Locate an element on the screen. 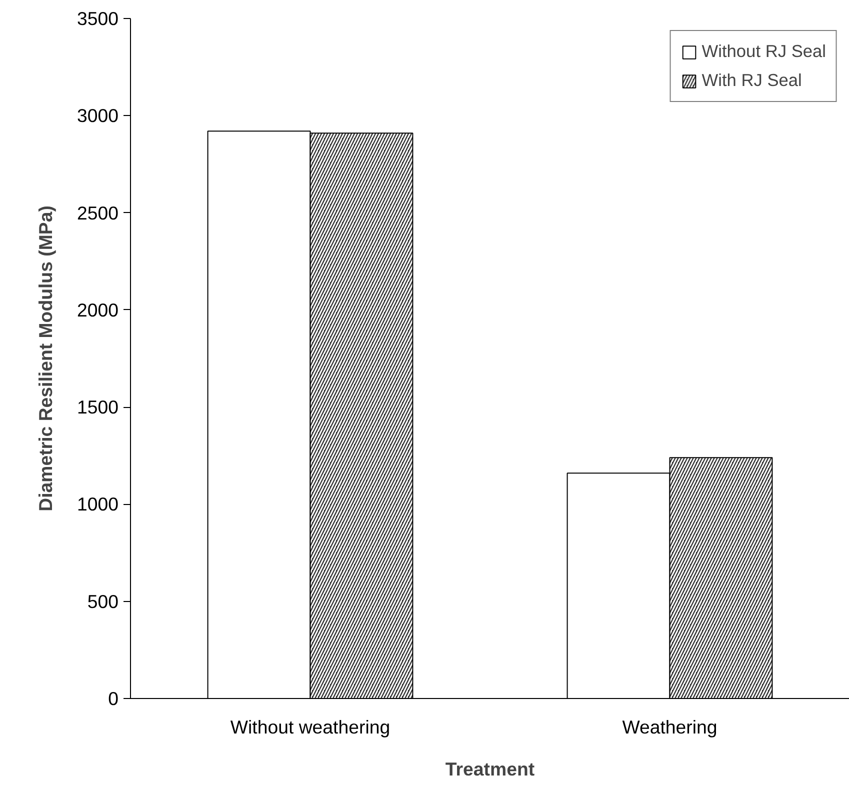 Image resolution: width=849 pixels, height=798 pixels. y-tick-label: 0 is located at coordinates (113, 698).